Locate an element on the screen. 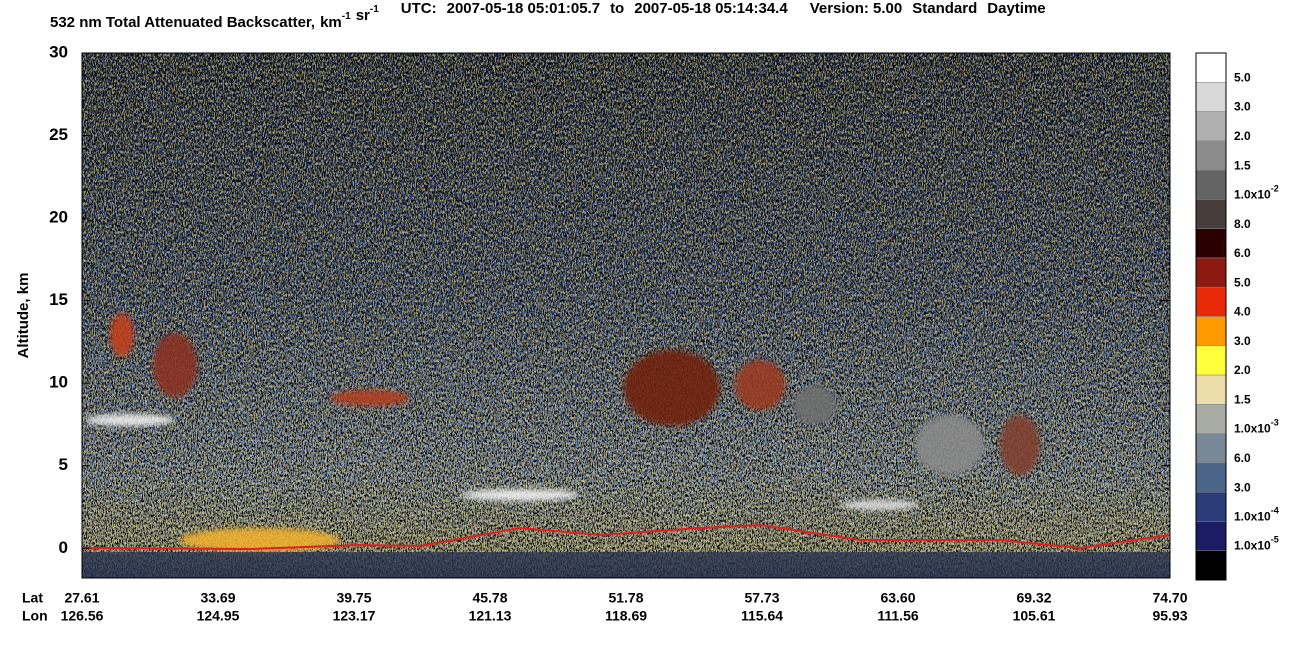 The image size is (1300, 667). title-text: 532 nm Total Attenuated Backscatter, is located at coordinates (182, 22).